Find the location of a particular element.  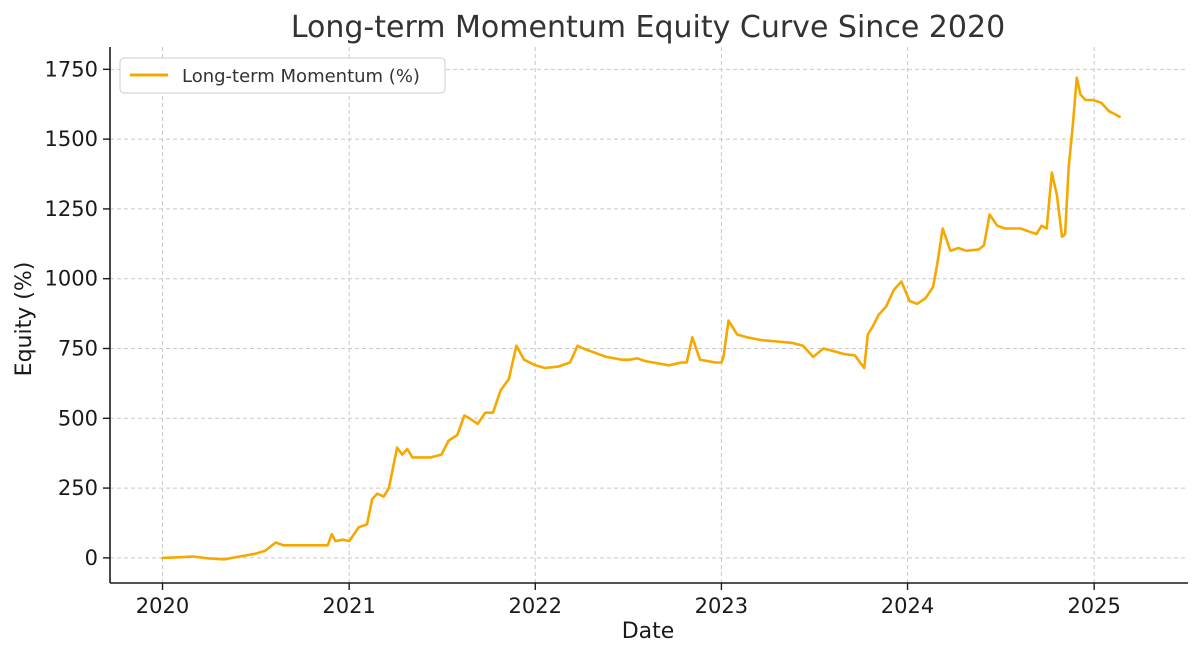

y-tick-label: 1250 is located at coordinates (71, 209).